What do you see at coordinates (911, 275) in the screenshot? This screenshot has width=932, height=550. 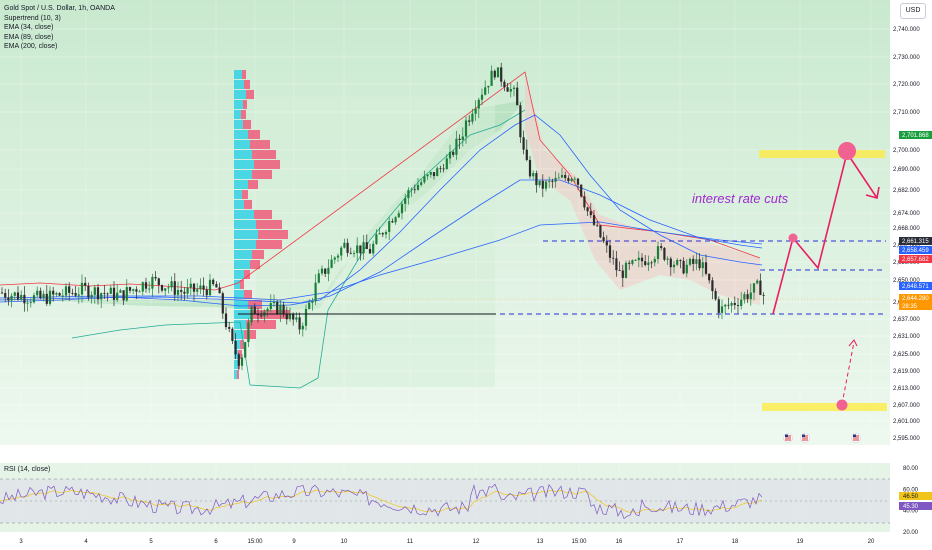 I see `price-axis-bg` at bounding box center [911, 275].